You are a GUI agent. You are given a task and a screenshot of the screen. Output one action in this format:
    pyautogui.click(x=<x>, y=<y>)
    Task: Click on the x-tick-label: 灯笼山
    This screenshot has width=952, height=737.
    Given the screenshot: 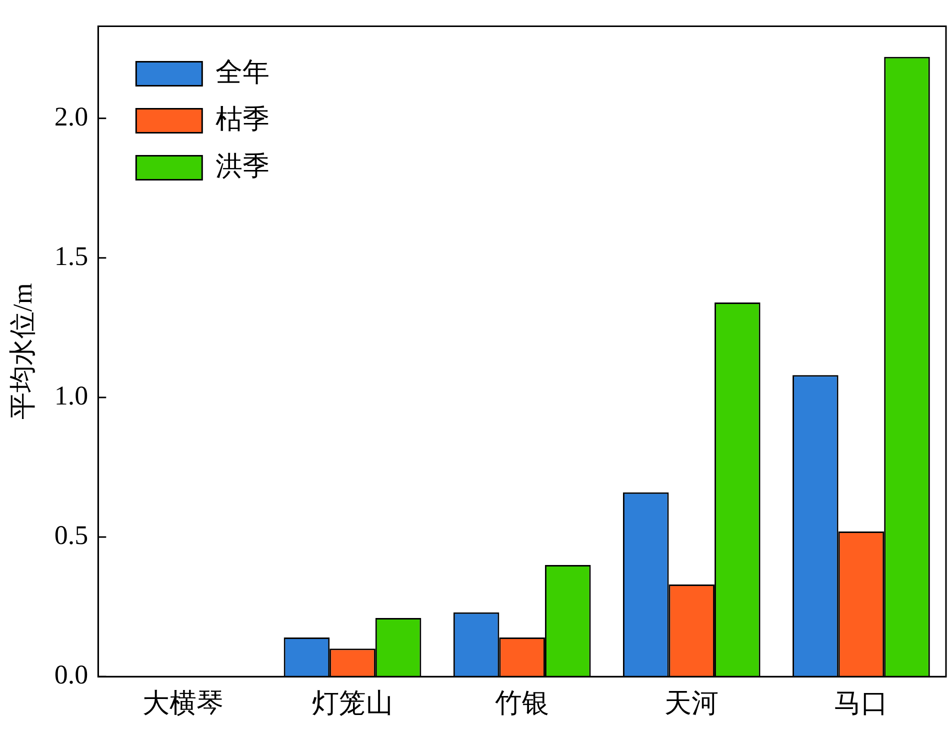 What is the action you would take?
    pyautogui.click(x=353, y=703)
    